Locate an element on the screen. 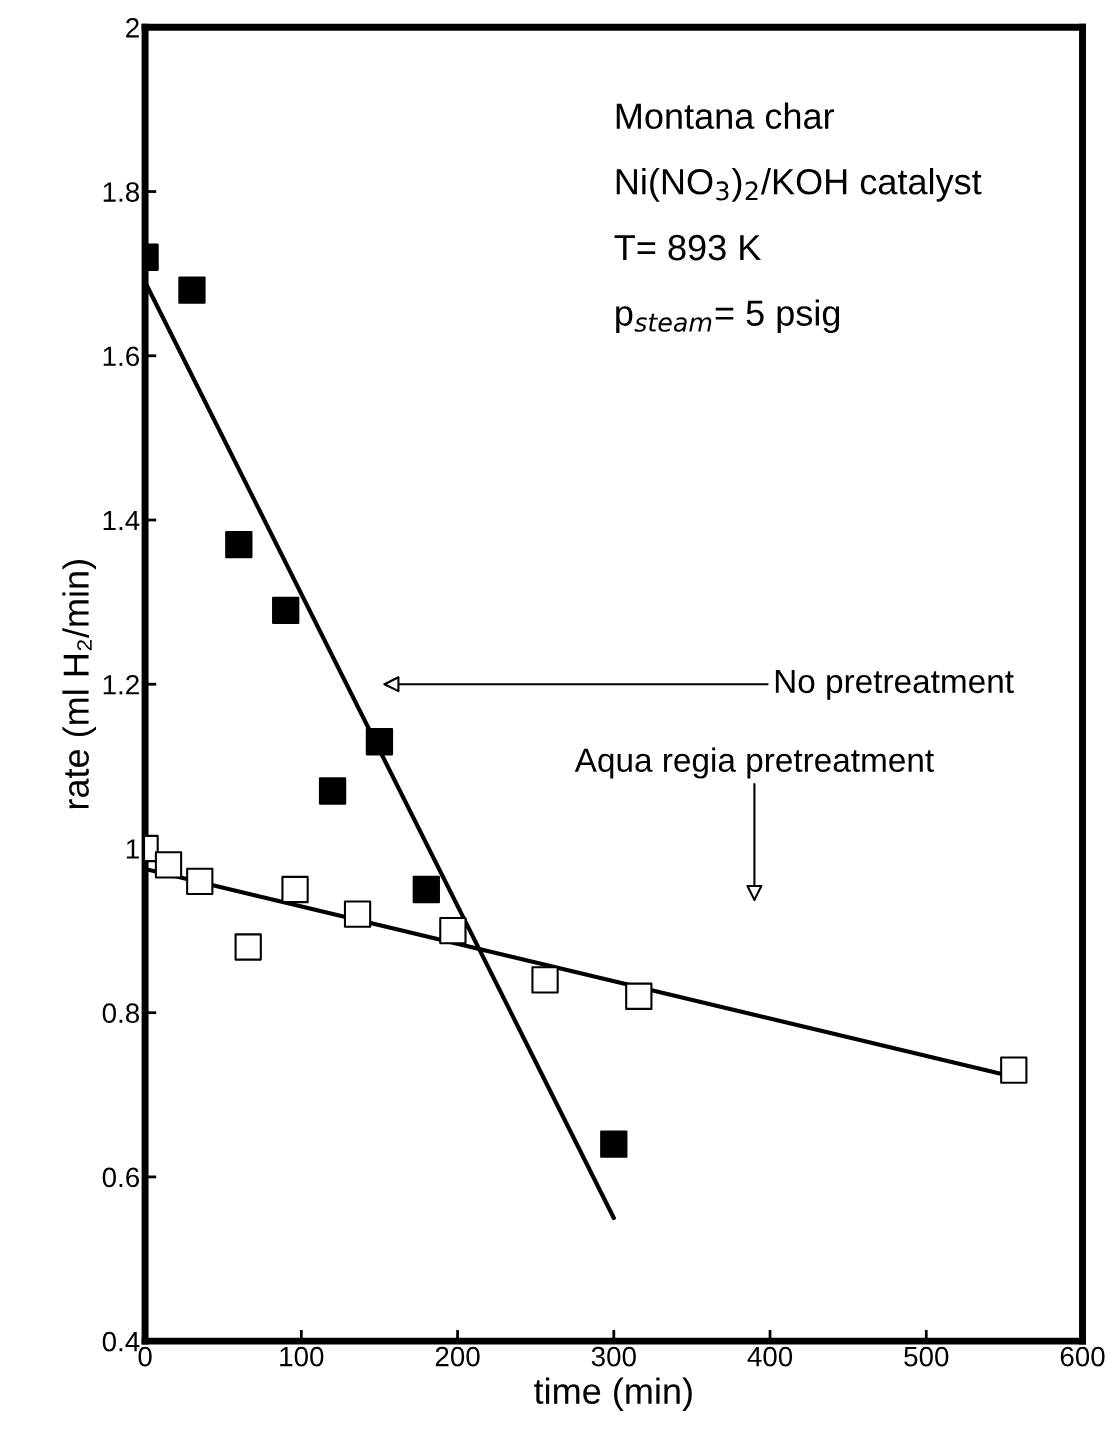 The width and height of the screenshot is (1116, 1439). x-tick-label: 600 is located at coordinates (1082, 1356).